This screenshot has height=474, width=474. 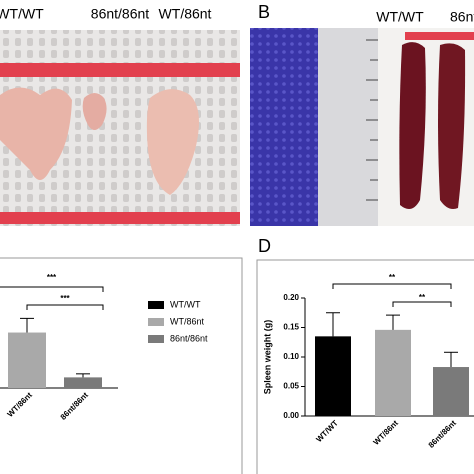 I want to click on legend-label: WT/WT, so click(x=185, y=304).